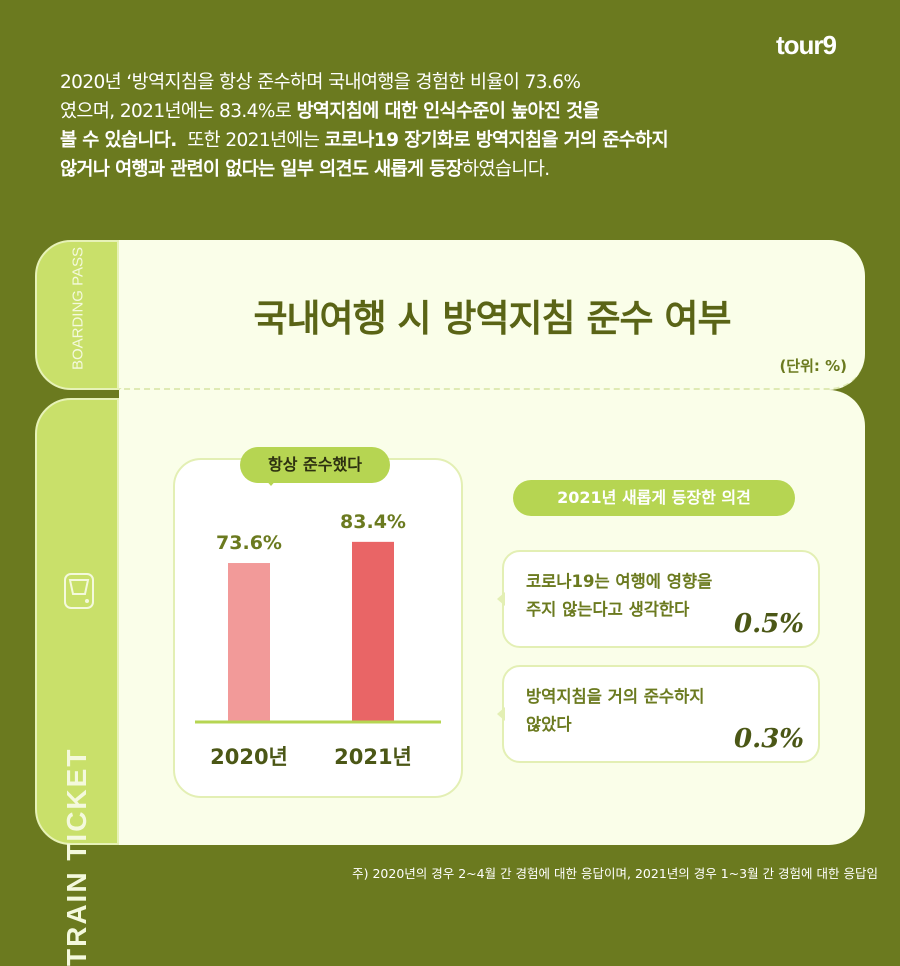  I want to click on bar-chart: 73.6% 2020년 83.4% 2021년, so click(318, 640).